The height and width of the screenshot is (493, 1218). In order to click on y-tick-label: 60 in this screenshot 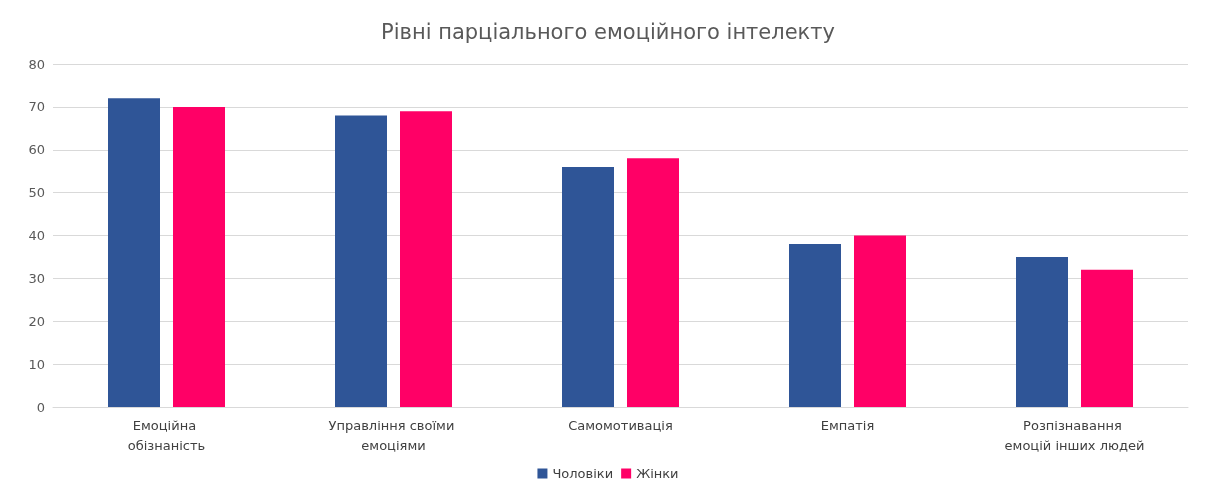, I will do `click(36, 150)`.